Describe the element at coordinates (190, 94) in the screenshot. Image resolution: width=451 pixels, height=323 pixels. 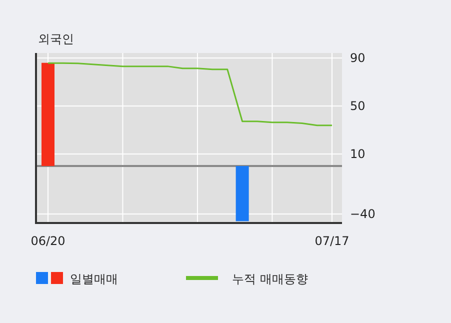
I see `line-series` at that location.